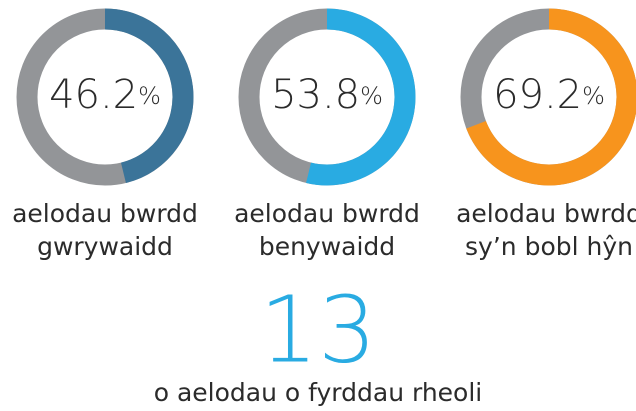  What do you see at coordinates (318, 392) in the screenshot?
I see `stat-label: o aelodau o fyrddau rheoli` at bounding box center [318, 392].